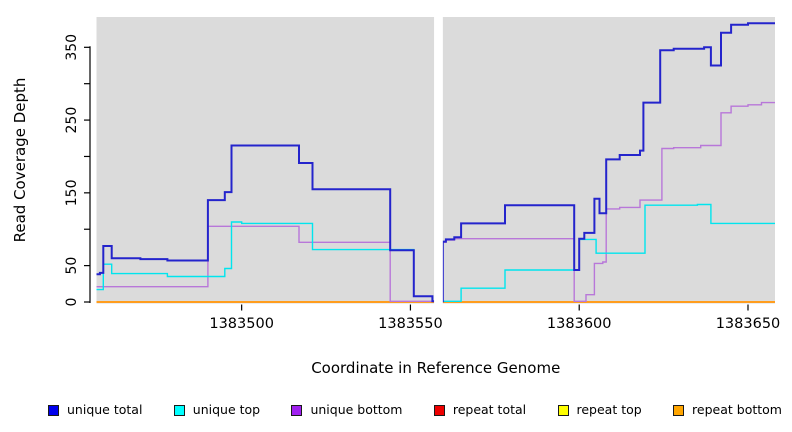 The width and height of the screenshot is (792, 432). What do you see at coordinates (439, 410) in the screenshot?
I see `repeat-total-swatch-icon` at bounding box center [439, 410].